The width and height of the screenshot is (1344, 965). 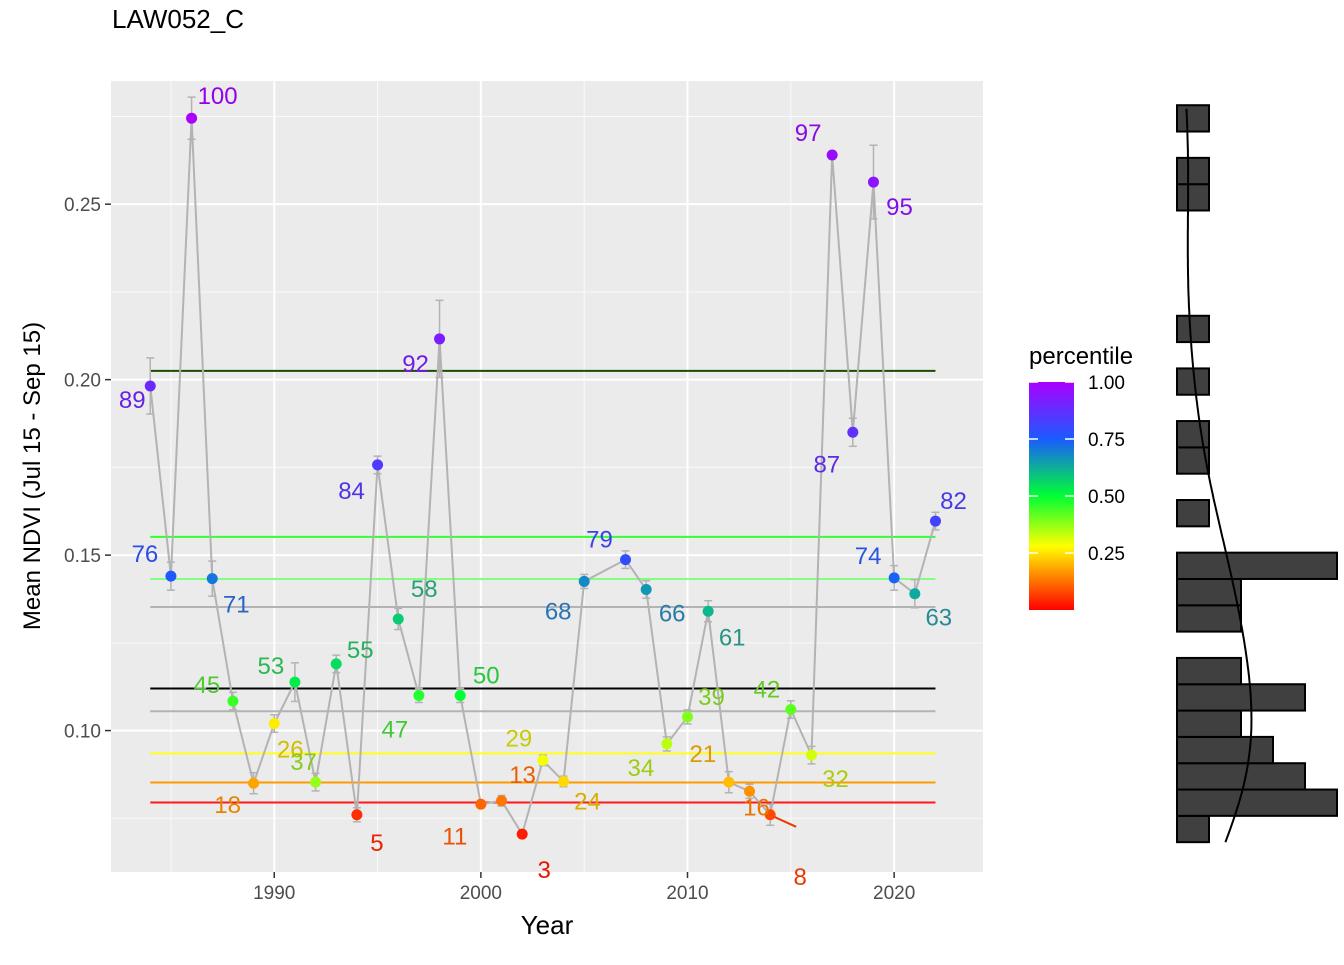 I want to click on point-label: 3, so click(x=544, y=870).